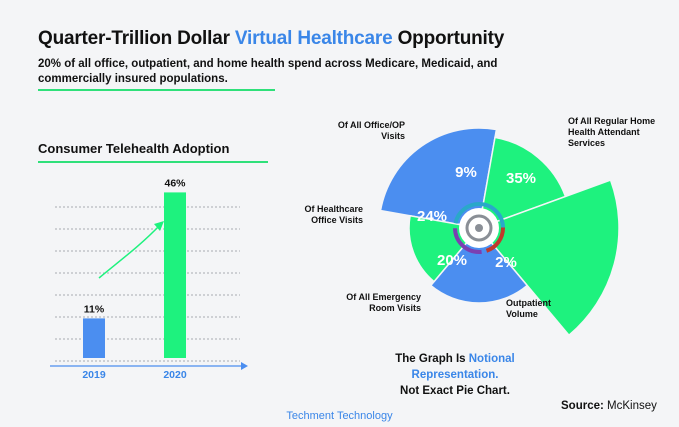 The width and height of the screenshot is (679, 427). I want to click on chart-note-line1: The Graph Is Notional Representation., so click(455, 367).